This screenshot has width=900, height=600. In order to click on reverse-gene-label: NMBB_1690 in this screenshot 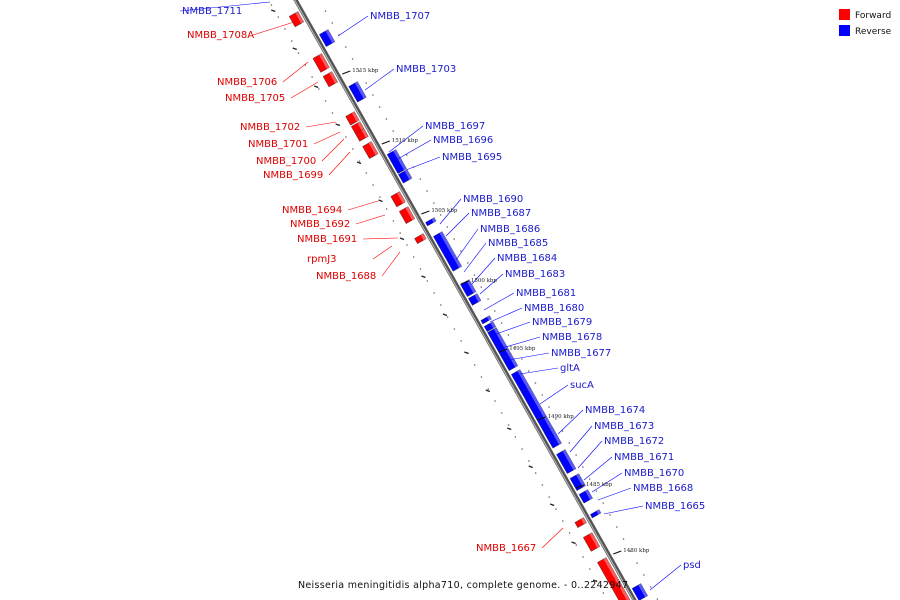, I will do `click(493, 199)`.